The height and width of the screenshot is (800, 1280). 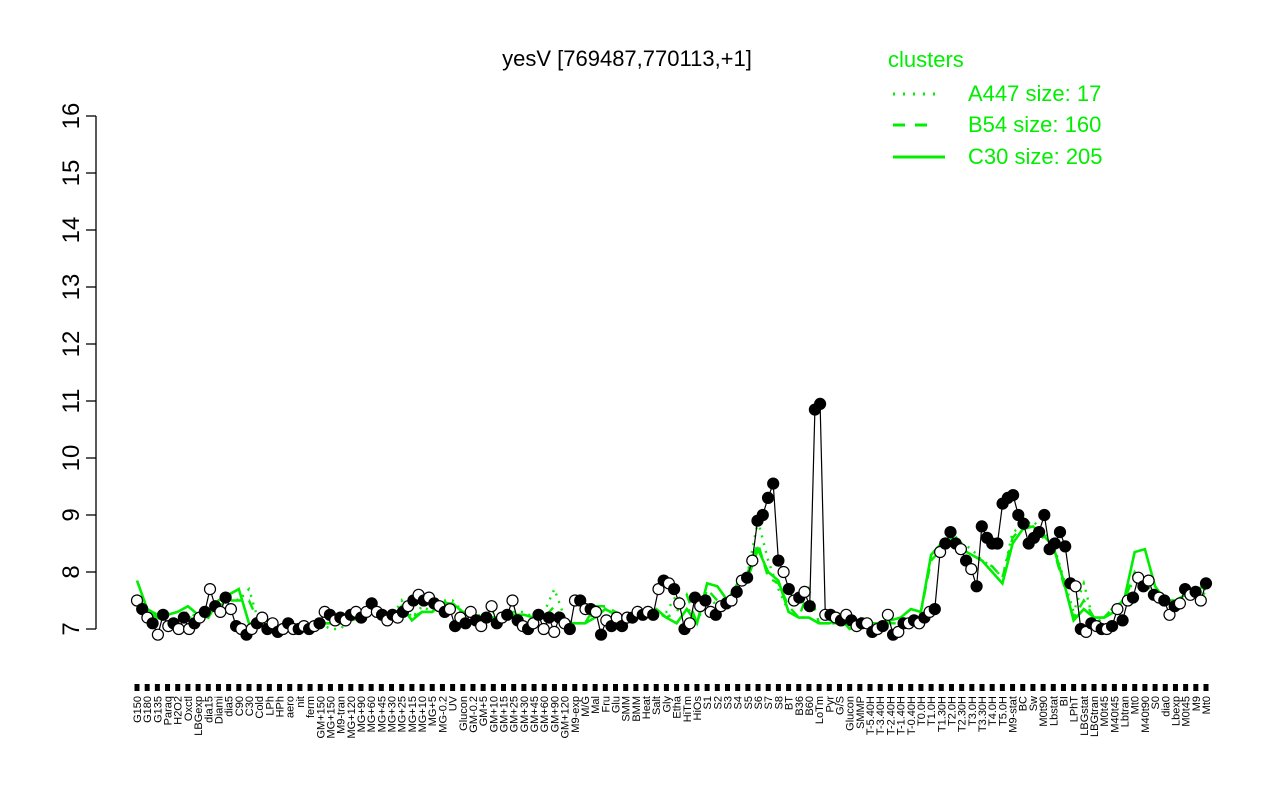 What do you see at coordinates (820, 710) in the screenshot?
I see `x-tick-label: LoTm` at bounding box center [820, 710].